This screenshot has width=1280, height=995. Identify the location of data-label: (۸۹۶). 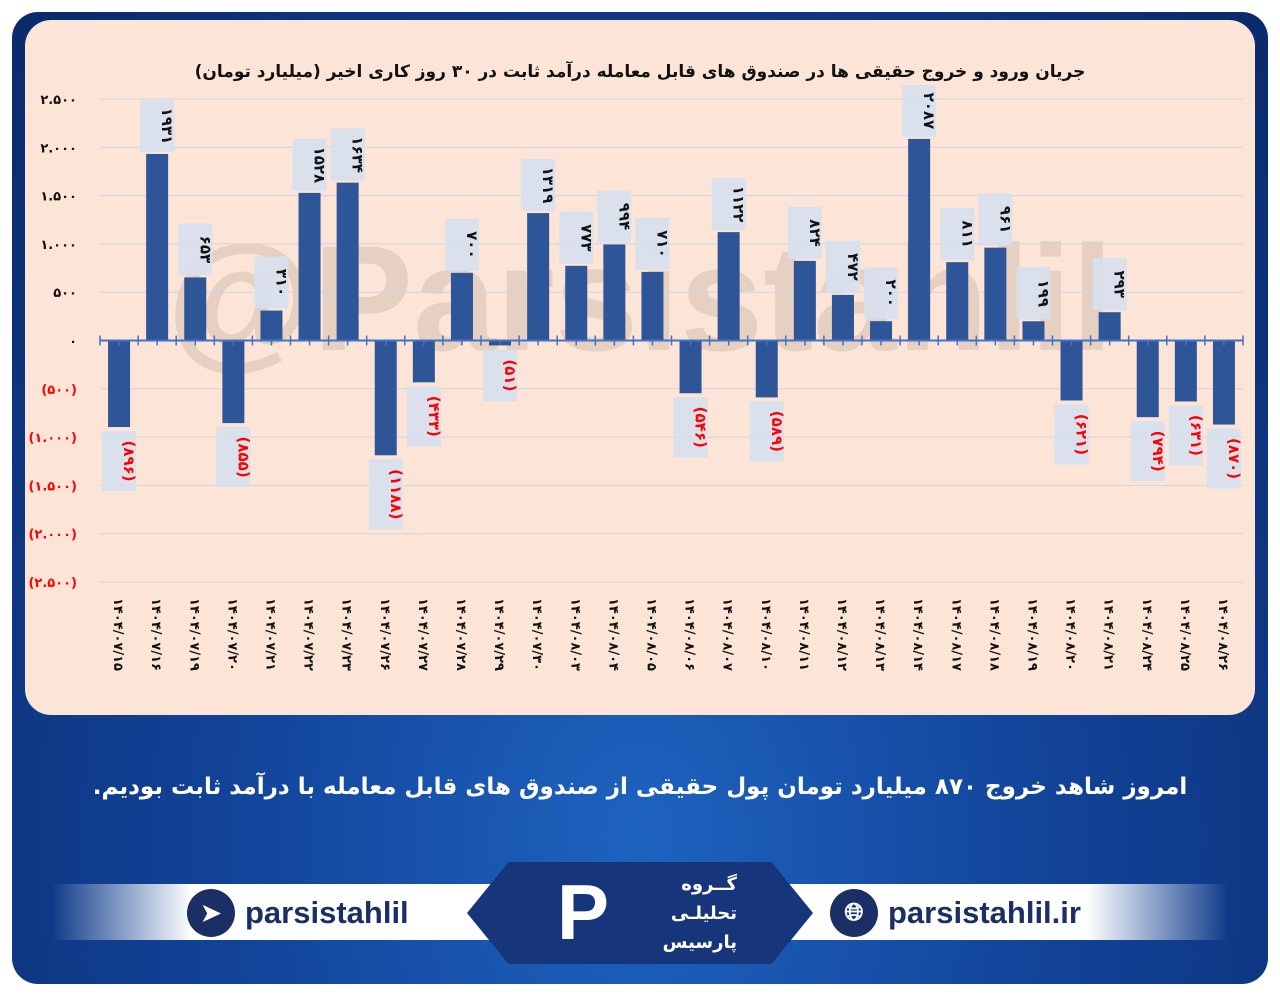
(129, 460).